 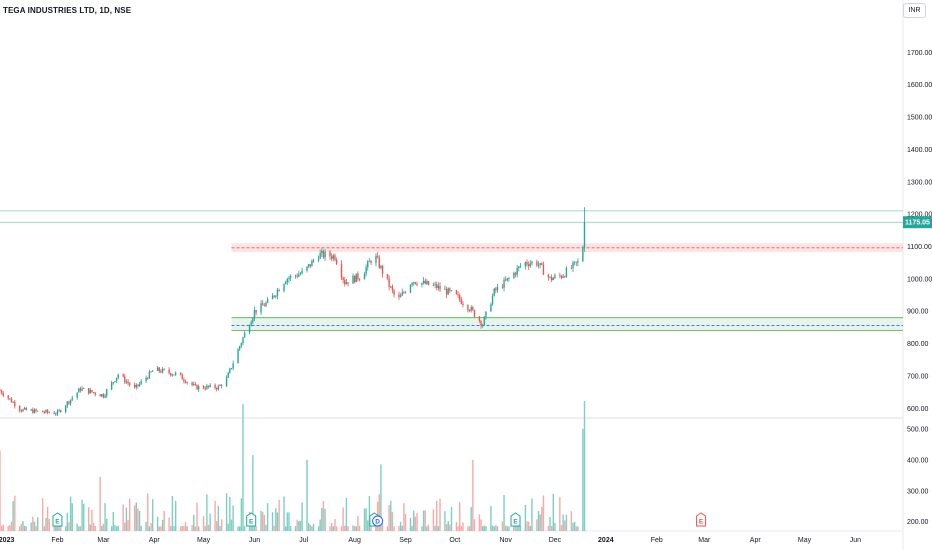 I want to click on earnings-marker: E, so click(x=515, y=519).